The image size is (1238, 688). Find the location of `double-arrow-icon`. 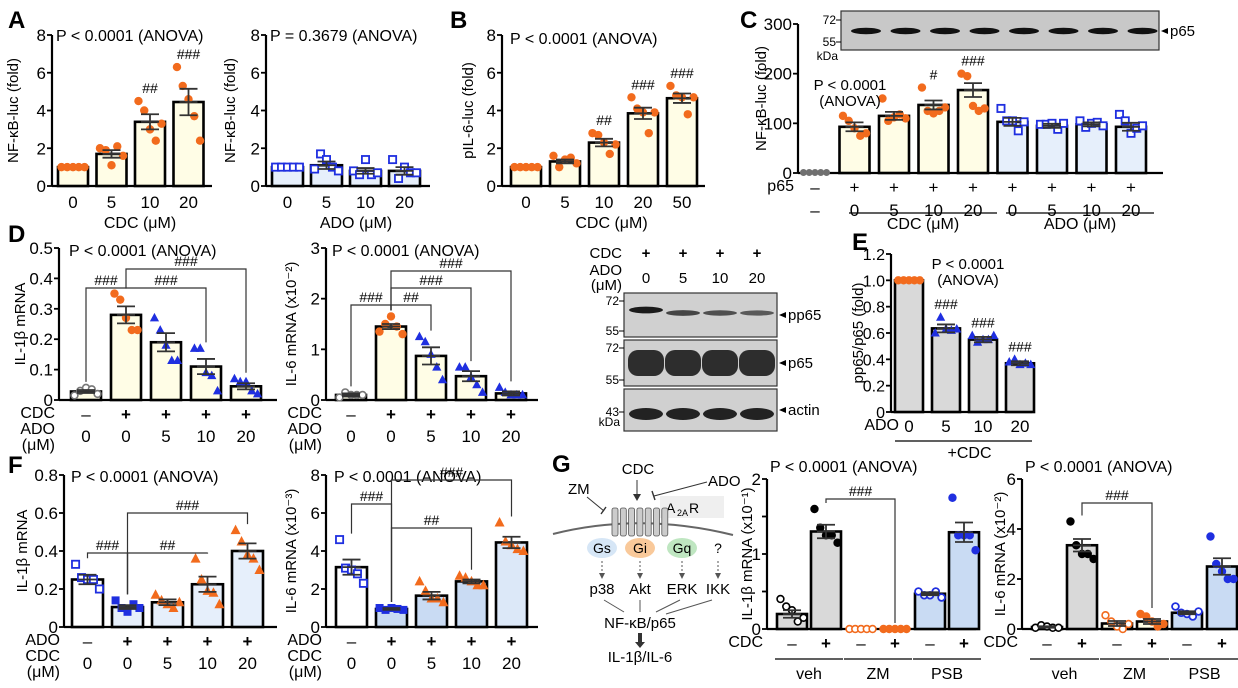

double-arrow-icon is located at coordinates (640, 640).